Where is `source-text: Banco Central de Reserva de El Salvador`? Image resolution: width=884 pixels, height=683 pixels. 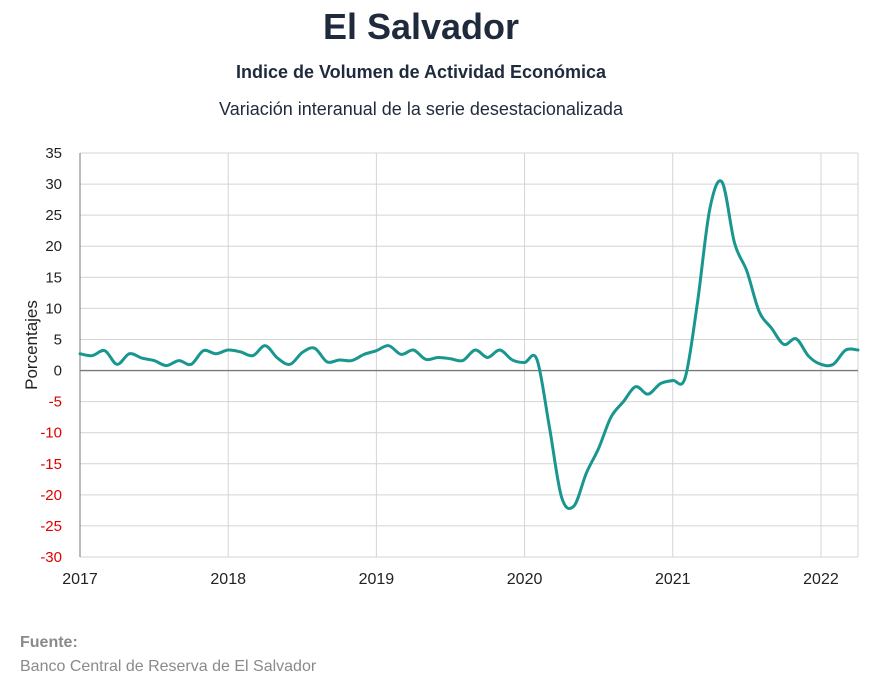 source-text: Banco Central de Reserva de El Salvador is located at coordinates (168, 666).